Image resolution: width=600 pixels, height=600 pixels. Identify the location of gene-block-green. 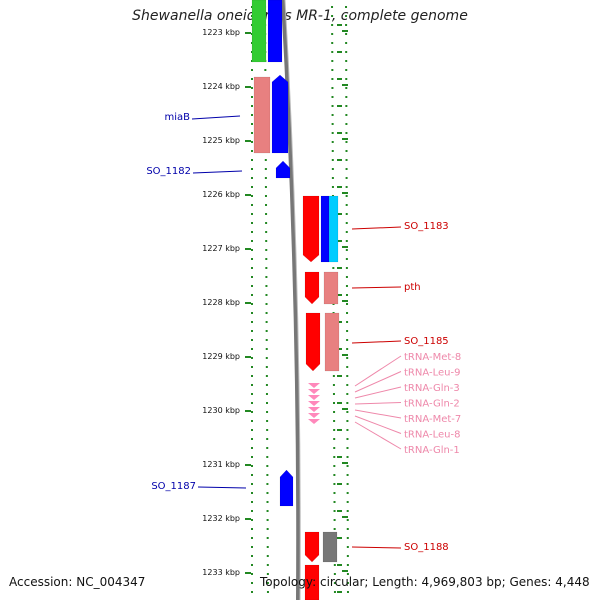
(259, 31).